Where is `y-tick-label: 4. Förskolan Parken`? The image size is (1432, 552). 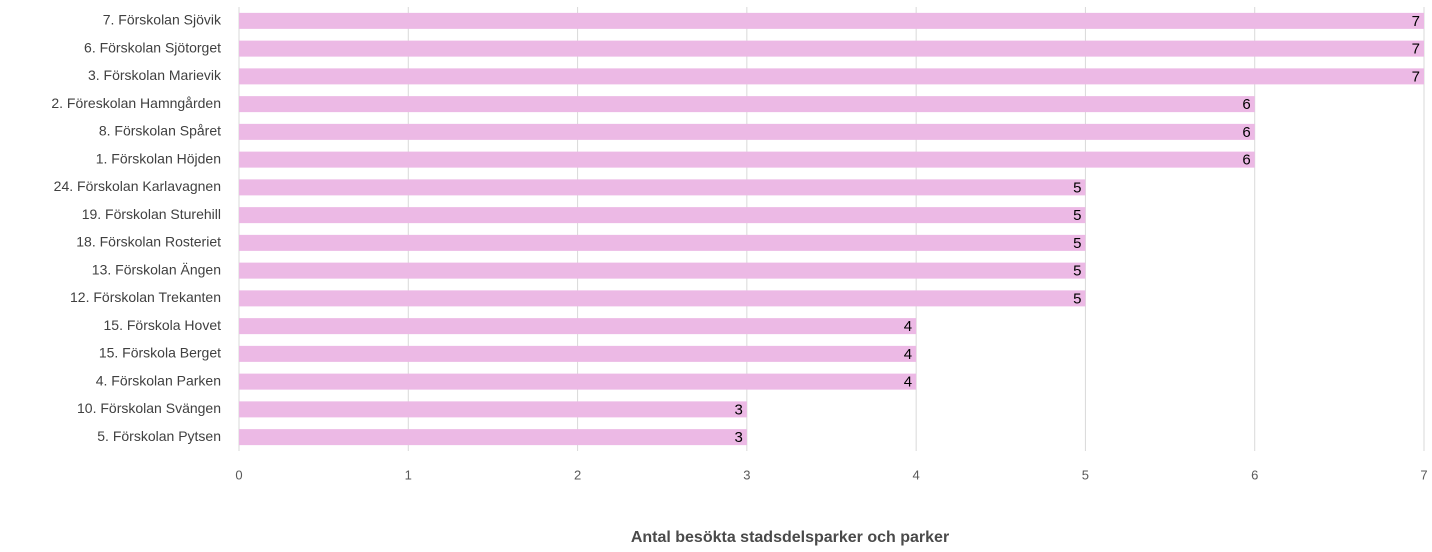
y-tick-label: 4. Förskolan Parken is located at coordinates (158, 380).